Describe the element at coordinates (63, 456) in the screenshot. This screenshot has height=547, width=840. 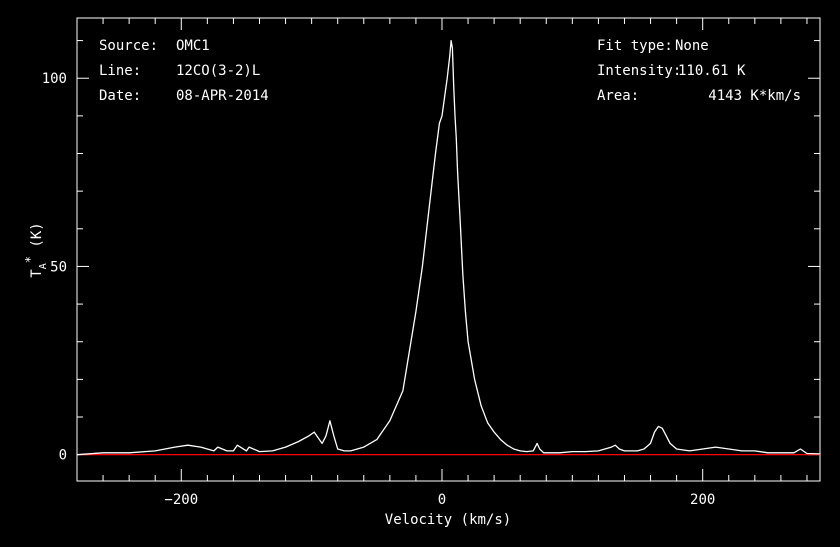
I see `y-tick-label: 0` at that location.